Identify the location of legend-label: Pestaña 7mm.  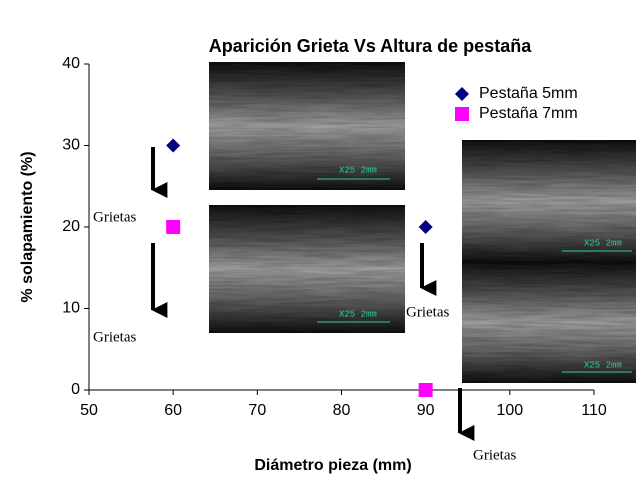
(528, 113).